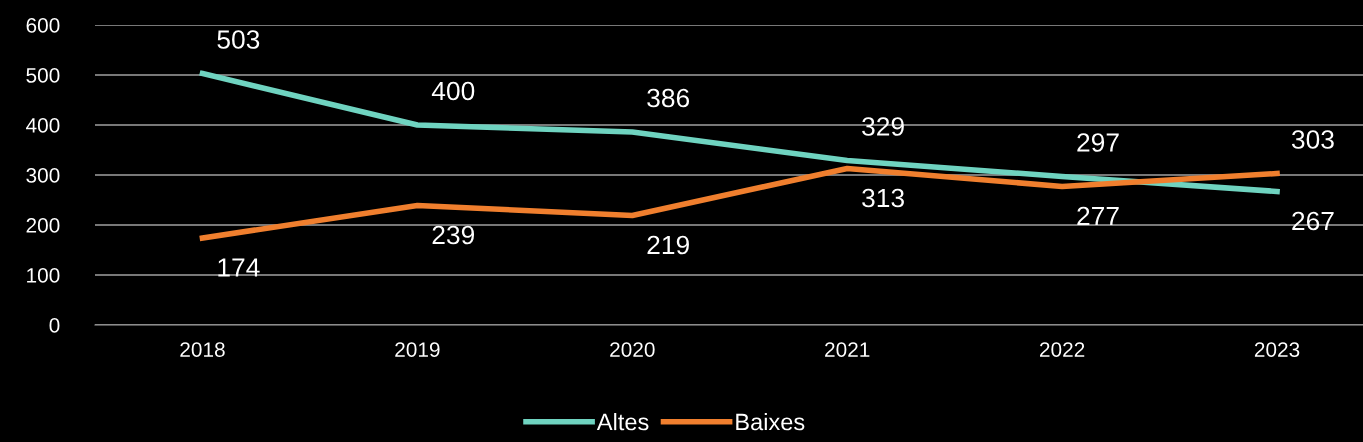 This screenshot has height=442, width=1363. I want to click on data-label: 303, so click(1312, 139).